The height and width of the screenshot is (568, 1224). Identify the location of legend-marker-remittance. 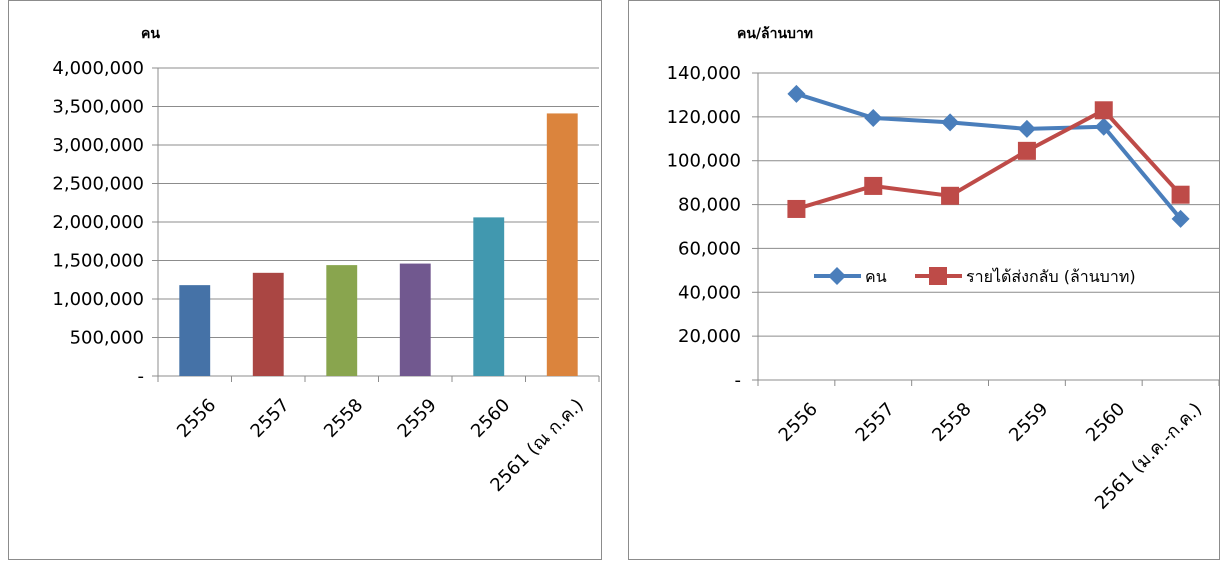
(938, 276).